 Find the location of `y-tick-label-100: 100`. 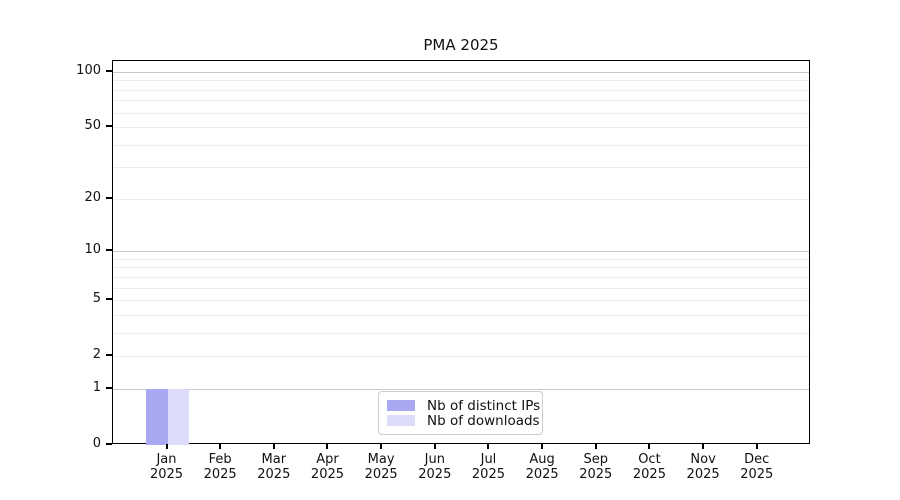

y-tick-label-100: 100 is located at coordinates (88, 70).